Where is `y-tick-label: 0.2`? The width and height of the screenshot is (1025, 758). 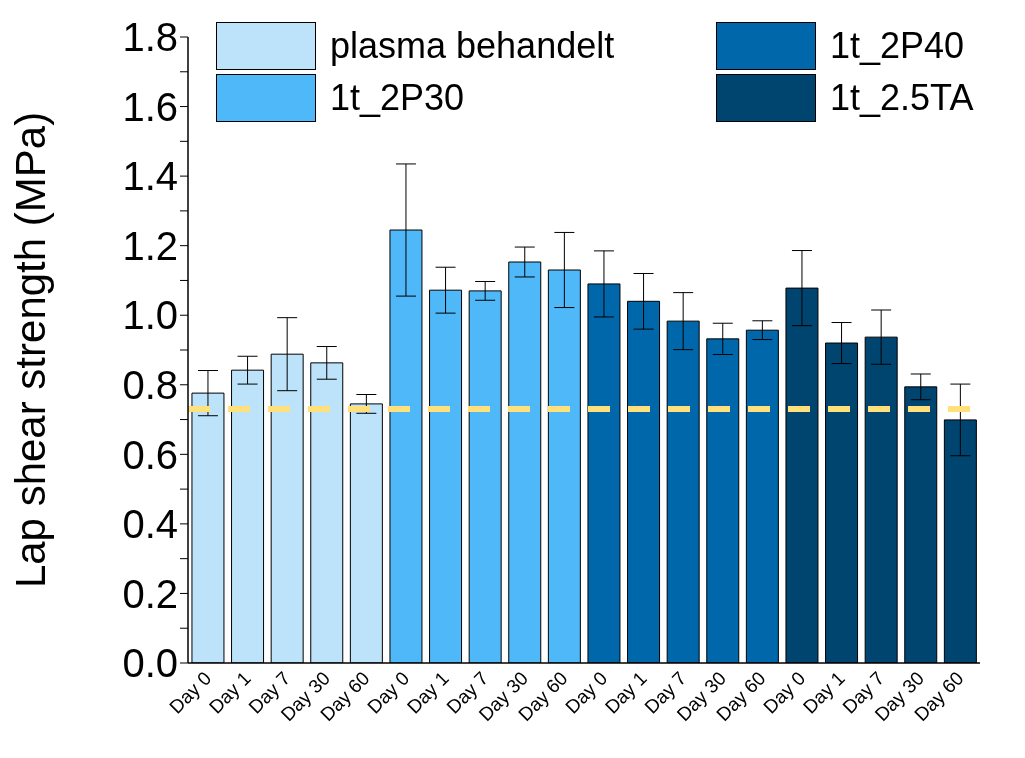
y-tick-label: 0.2 is located at coordinates (150, 593).